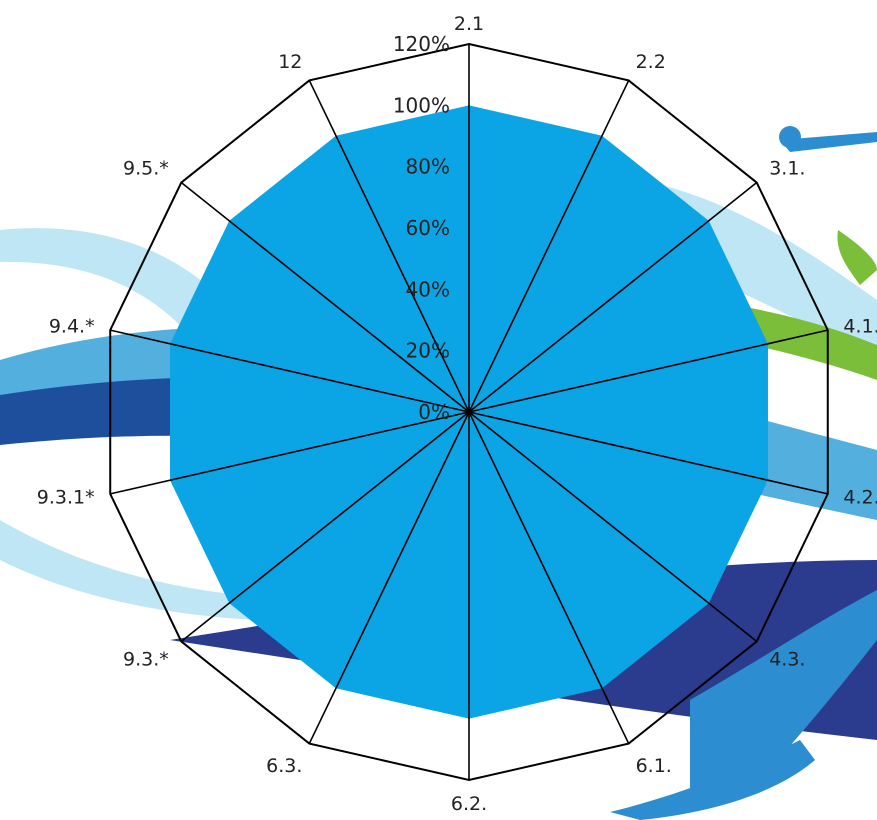 Image resolution: width=877 pixels, height=820 pixels. What do you see at coordinates (434, 412) in the screenshot?
I see `r-tick-label: 0%` at bounding box center [434, 412].